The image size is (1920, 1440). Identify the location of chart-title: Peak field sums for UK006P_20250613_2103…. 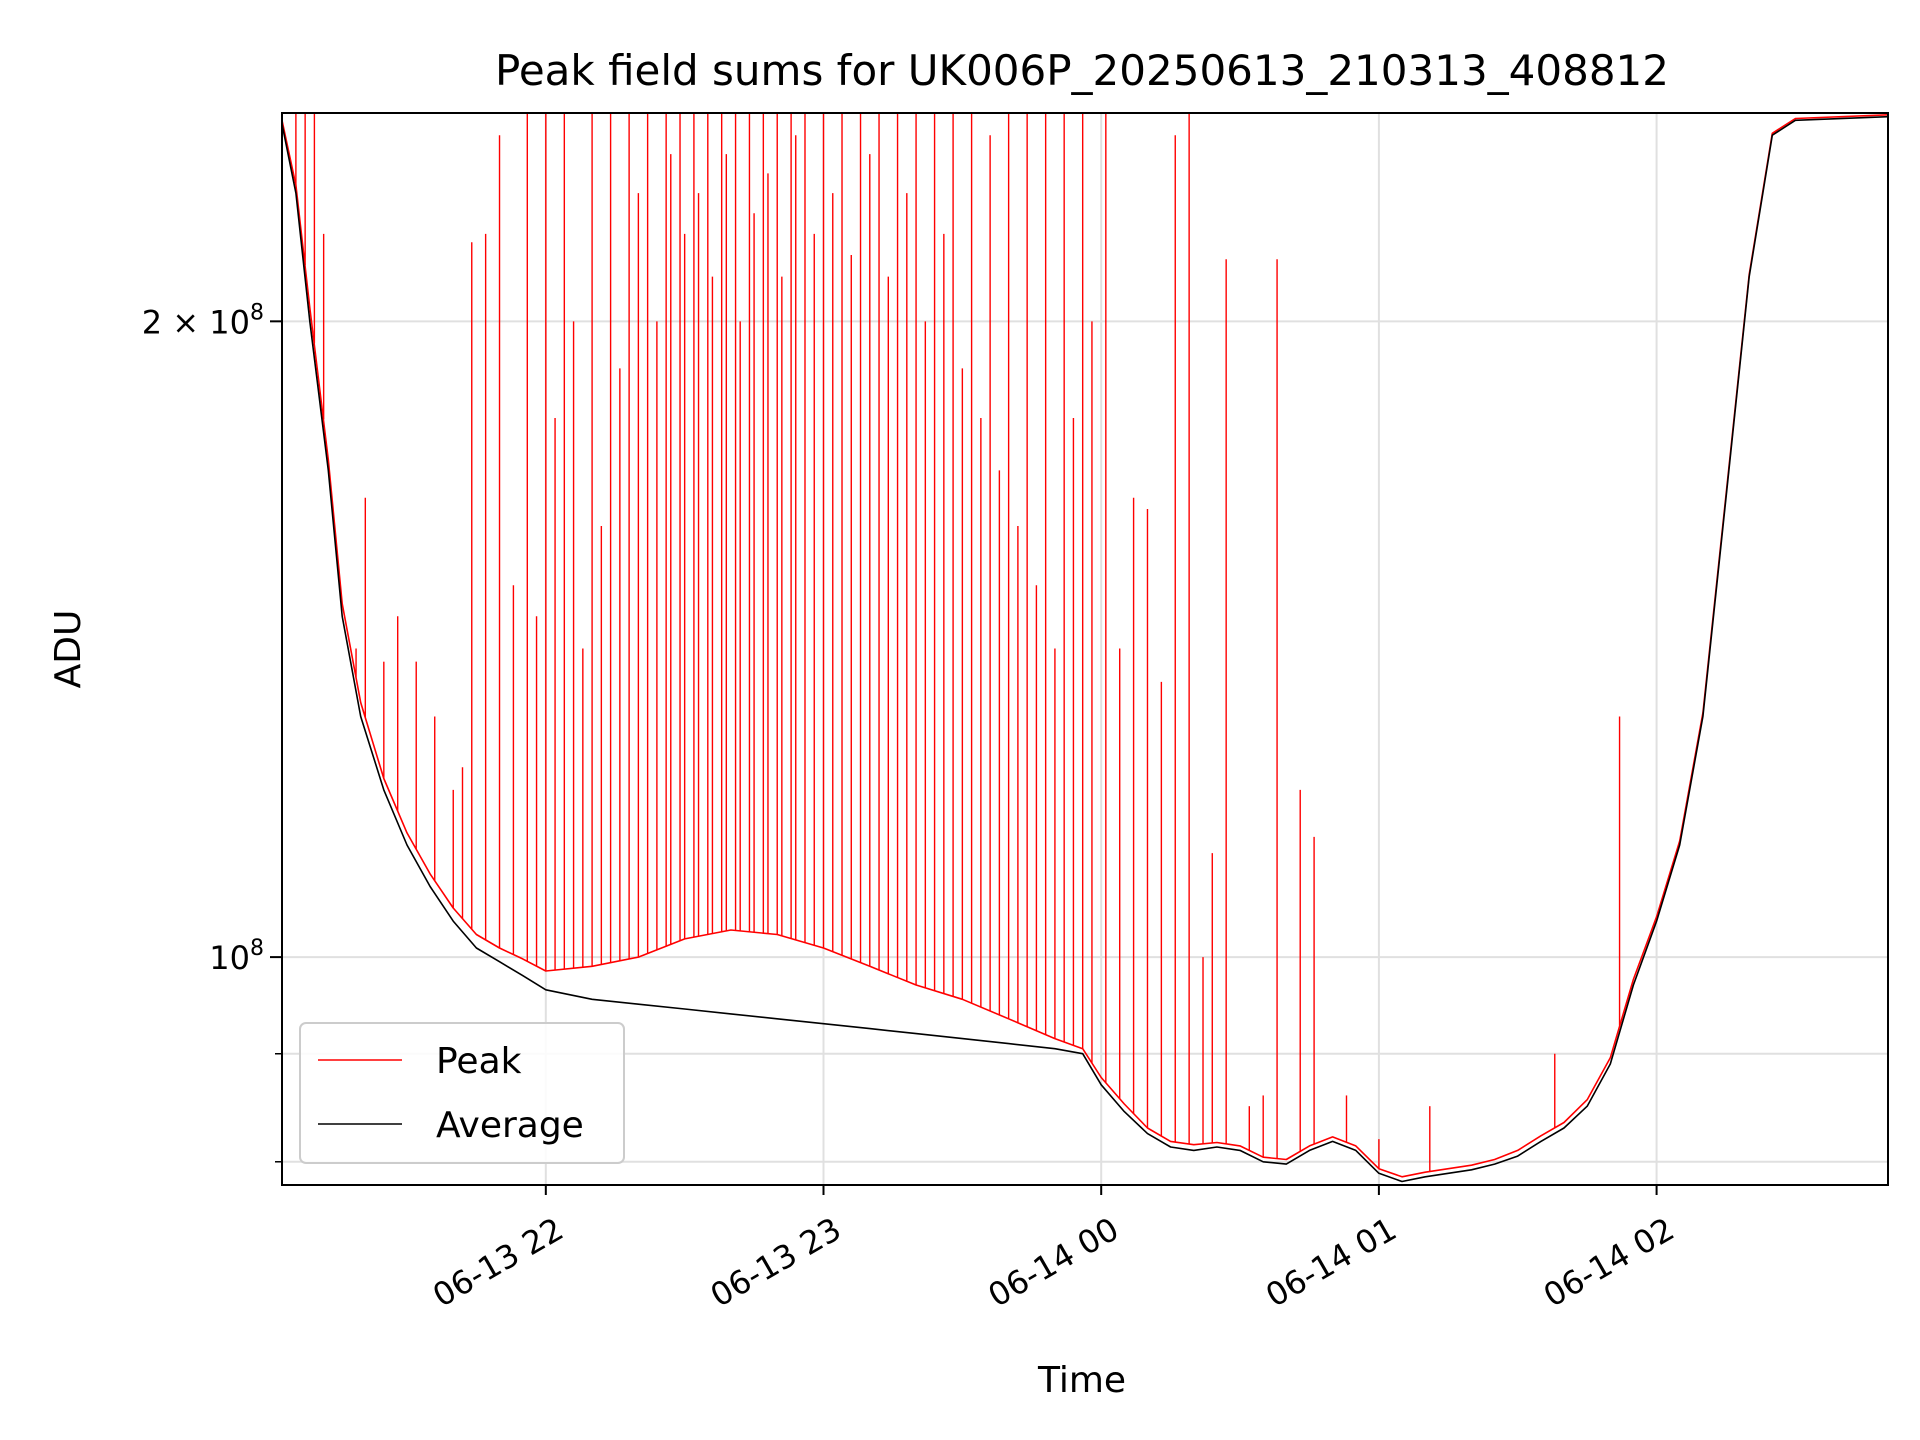
(1082, 70).